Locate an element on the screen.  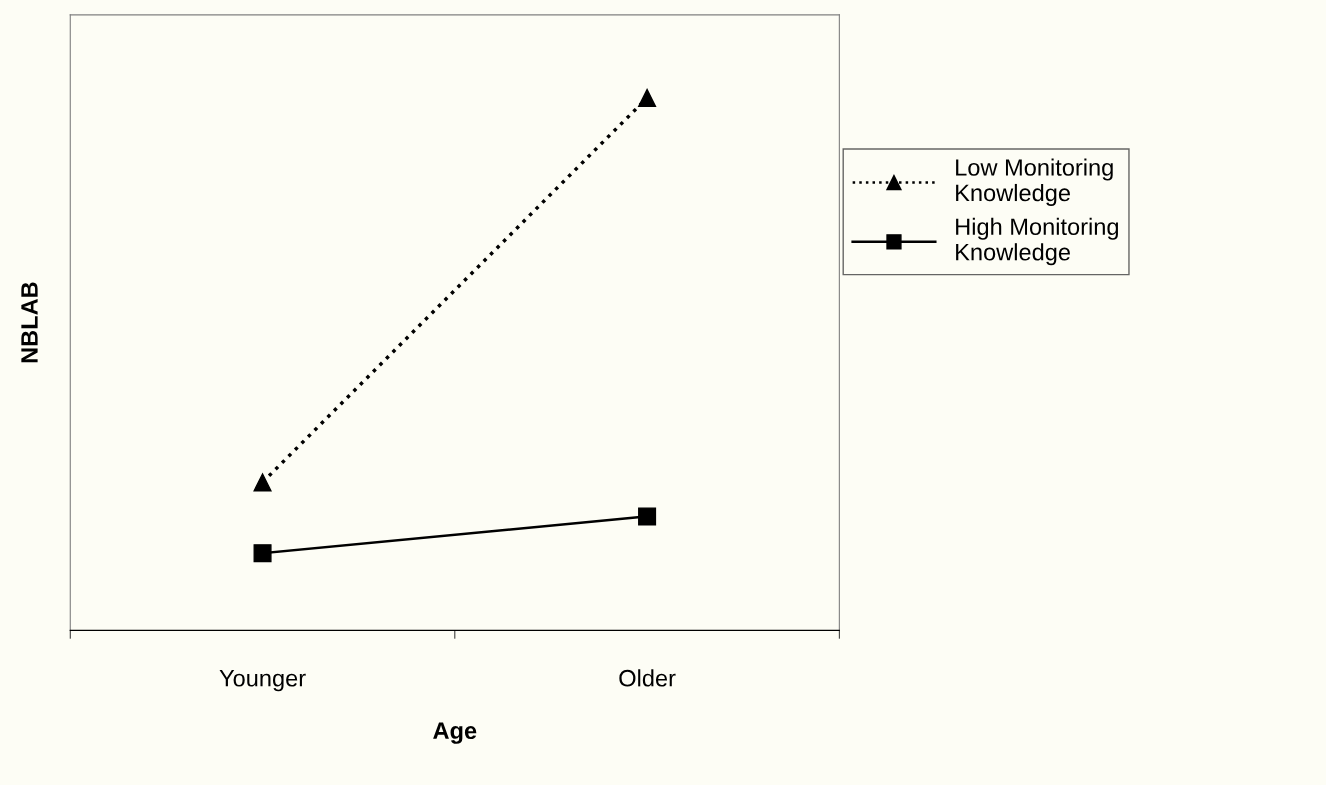
x-axis-title: Age is located at coordinates (455, 733).